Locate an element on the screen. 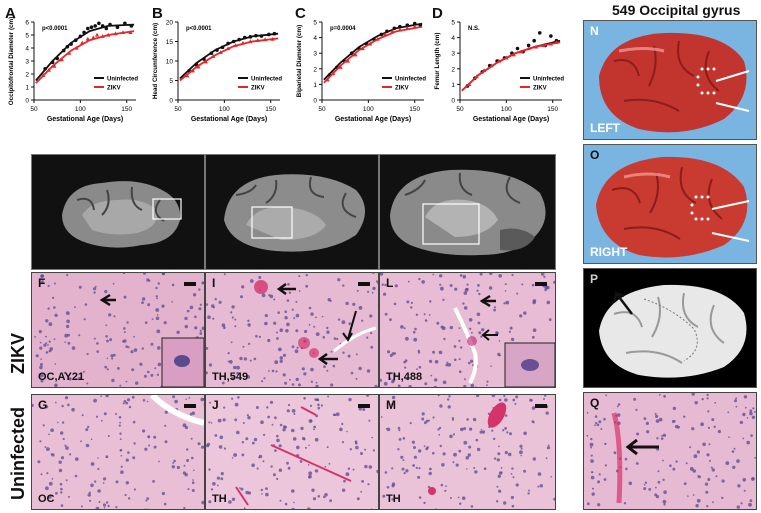  y-axis-label: Biparietal Diameter (cm) is located at coordinates (299, 61).